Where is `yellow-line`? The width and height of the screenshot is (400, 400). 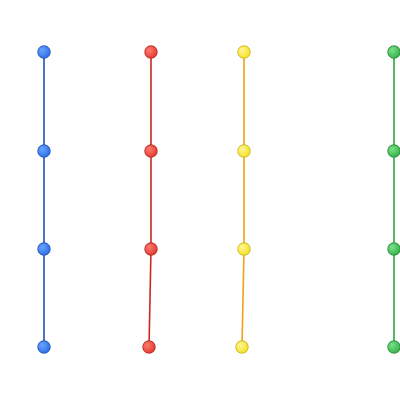 yellow-line is located at coordinates (243, 199).